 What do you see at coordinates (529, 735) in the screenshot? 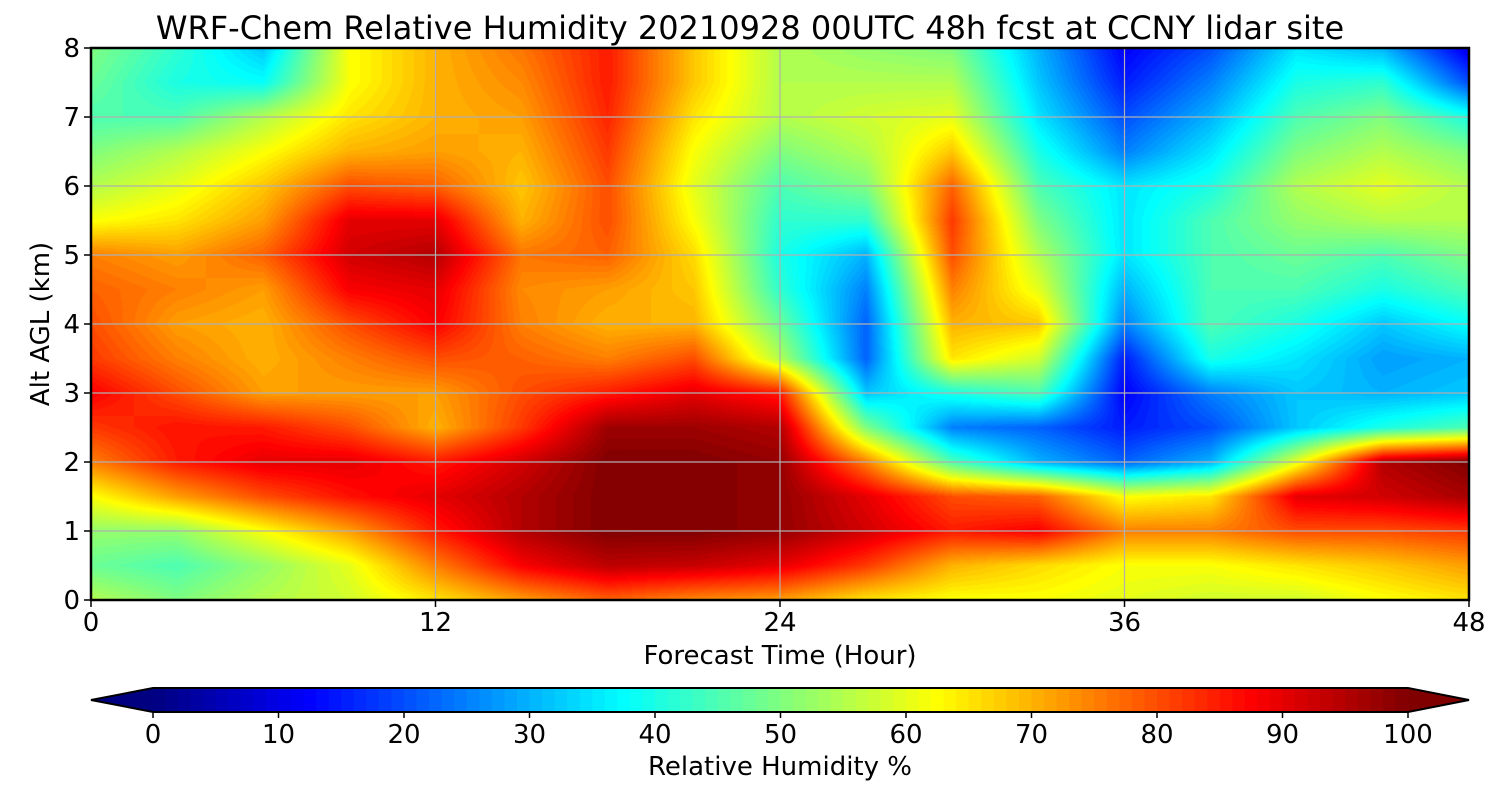
I see `colorbar-tick-label: 30` at bounding box center [529, 735].